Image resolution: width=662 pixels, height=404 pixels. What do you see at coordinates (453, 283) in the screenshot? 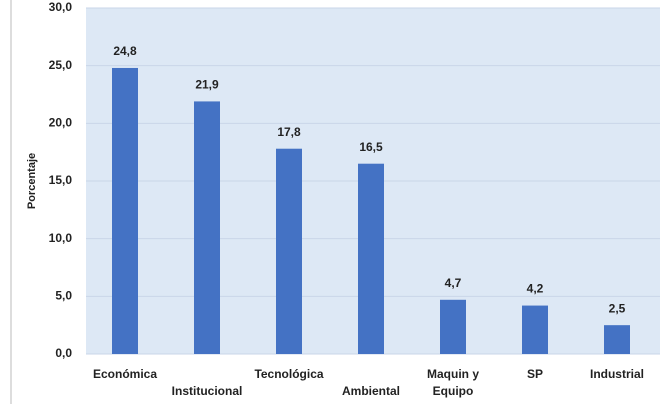
I see `data-label: 4,7` at bounding box center [453, 283].